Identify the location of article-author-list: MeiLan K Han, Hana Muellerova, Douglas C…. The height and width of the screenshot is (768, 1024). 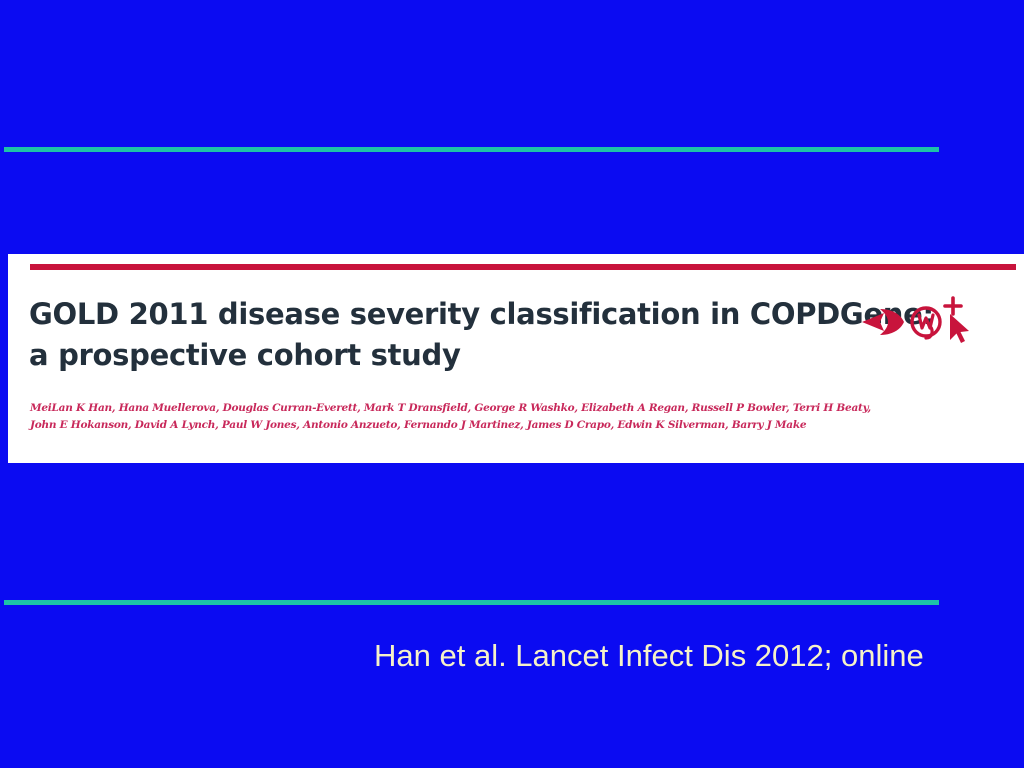
(505, 417).